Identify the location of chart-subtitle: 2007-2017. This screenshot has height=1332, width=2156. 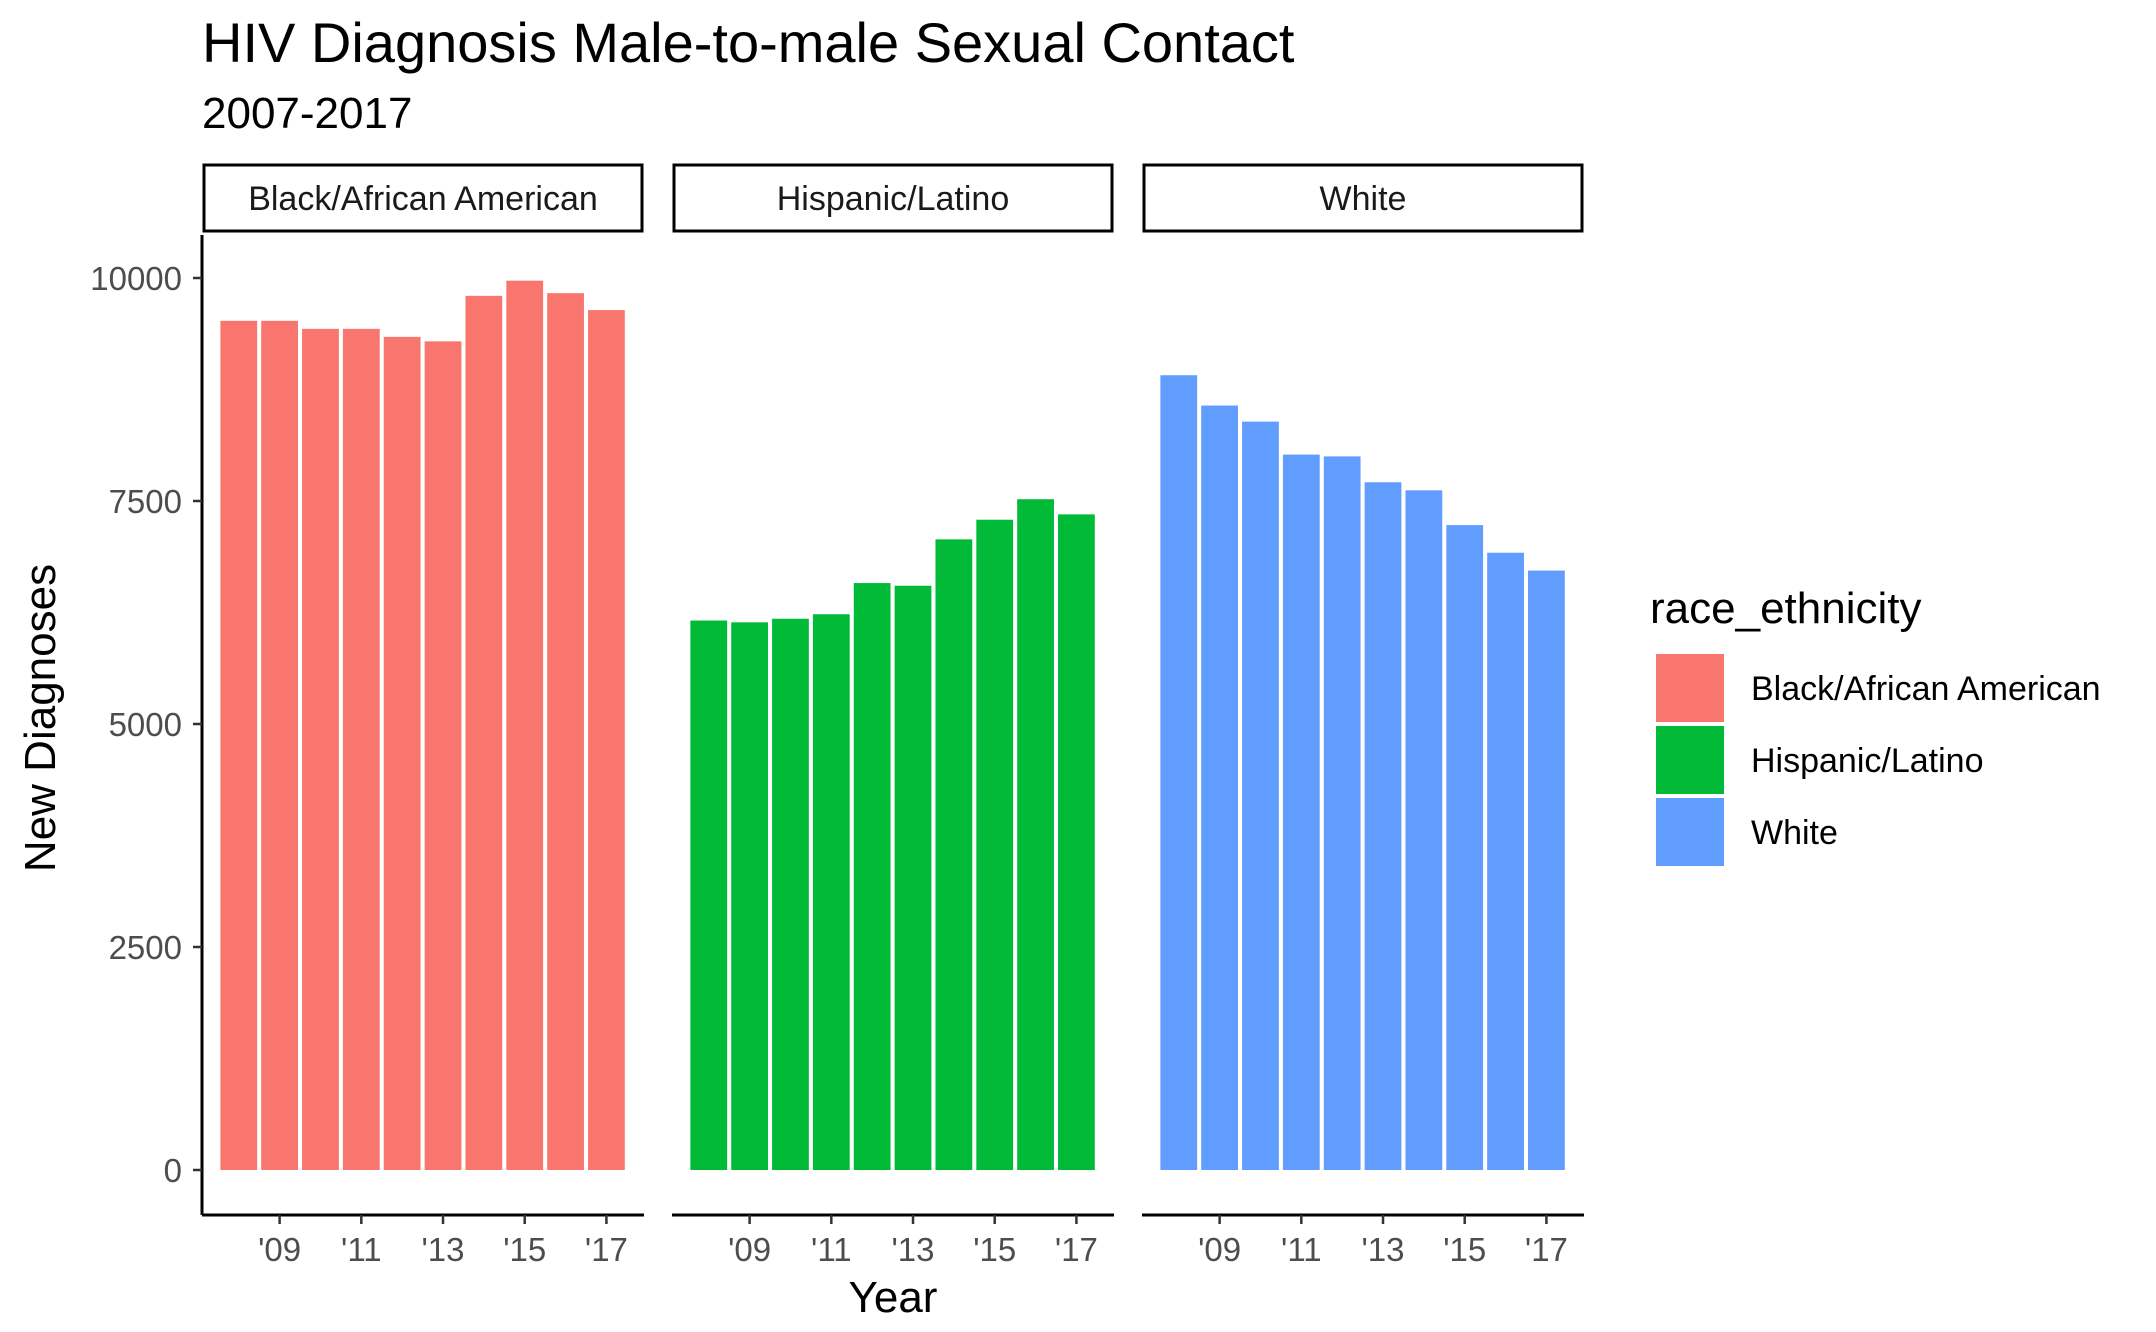
(307, 113).